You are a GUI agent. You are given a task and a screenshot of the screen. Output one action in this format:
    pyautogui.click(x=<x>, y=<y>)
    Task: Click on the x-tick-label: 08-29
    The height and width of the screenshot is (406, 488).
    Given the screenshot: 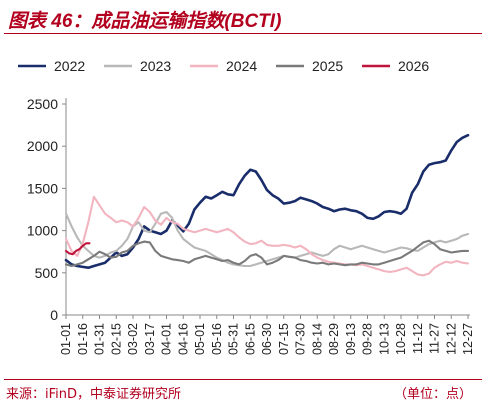 What is the action you would take?
    pyautogui.click(x=334, y=339)
    